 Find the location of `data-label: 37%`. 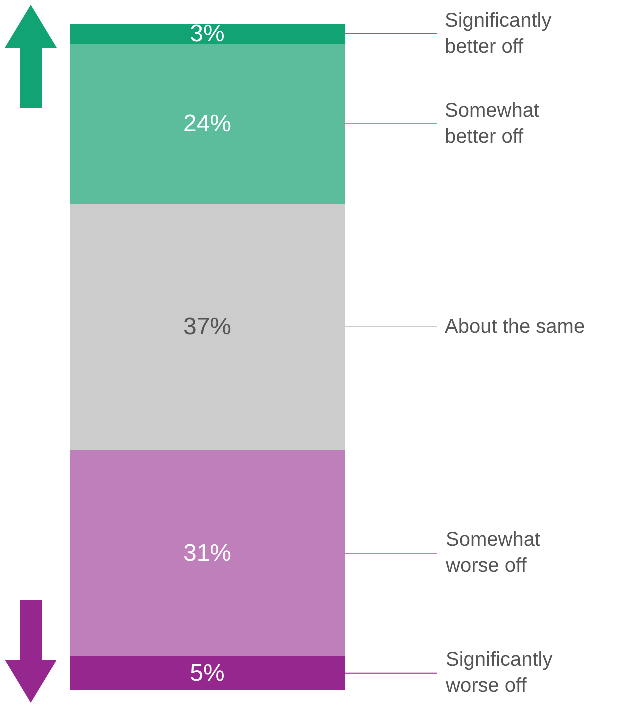

data-label: 37% is located at coordinates (207, 327).